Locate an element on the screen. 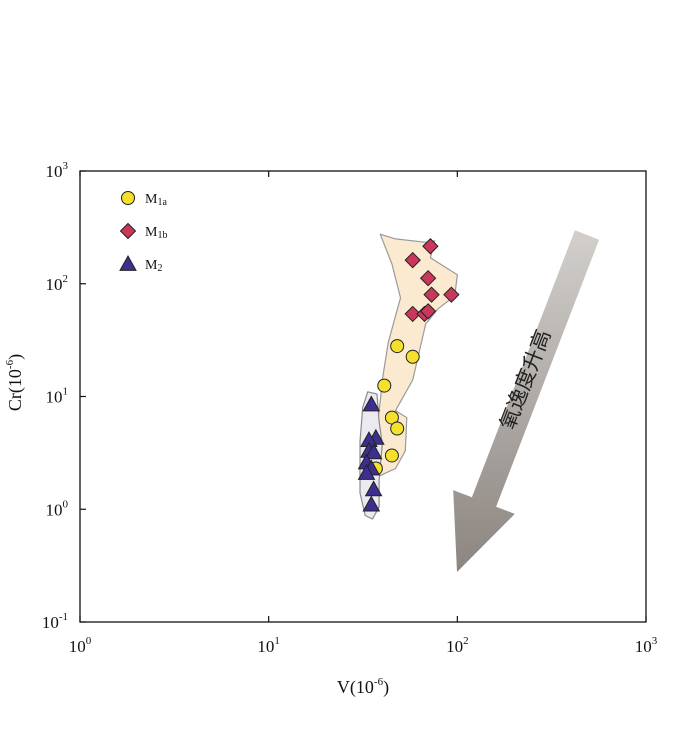 The height and width of the screenshot is (755, 700). y-tick-label: 10⁰ is located at coordinates (57, 508).